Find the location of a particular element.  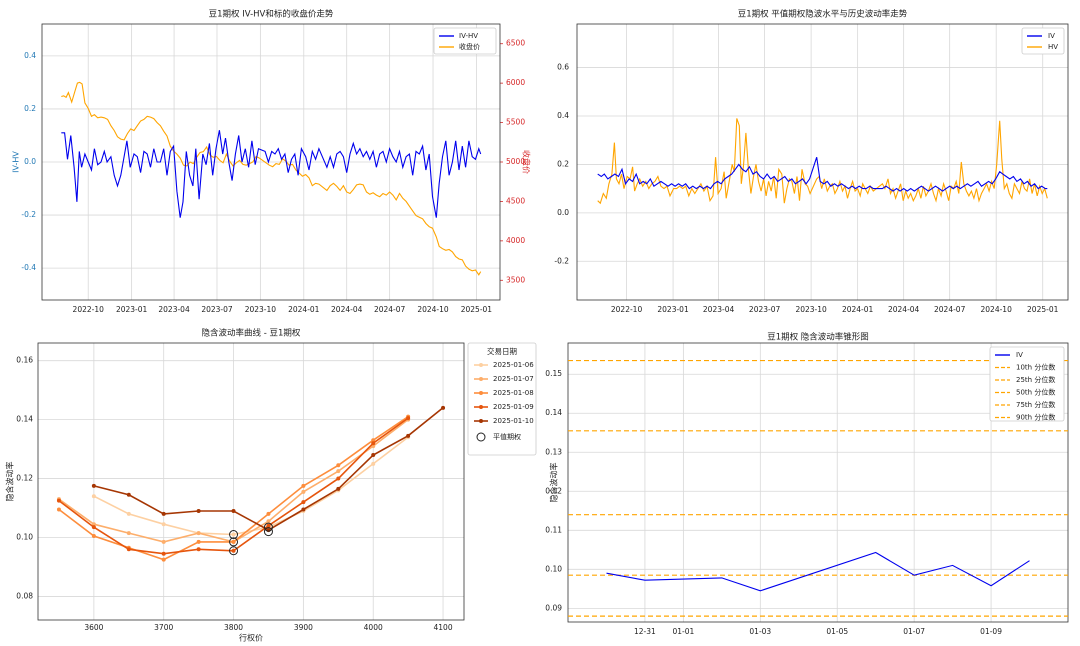

c1-ytick-label: 0.4 is located at coordinates (30, 55).